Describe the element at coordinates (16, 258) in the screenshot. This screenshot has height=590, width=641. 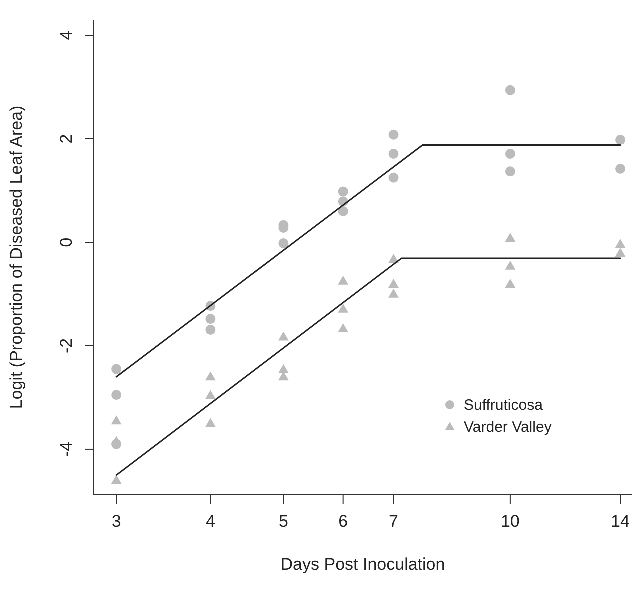
I see `y-axis-title: Logit (Proportion of Diseased Leaf Area)` at that location.